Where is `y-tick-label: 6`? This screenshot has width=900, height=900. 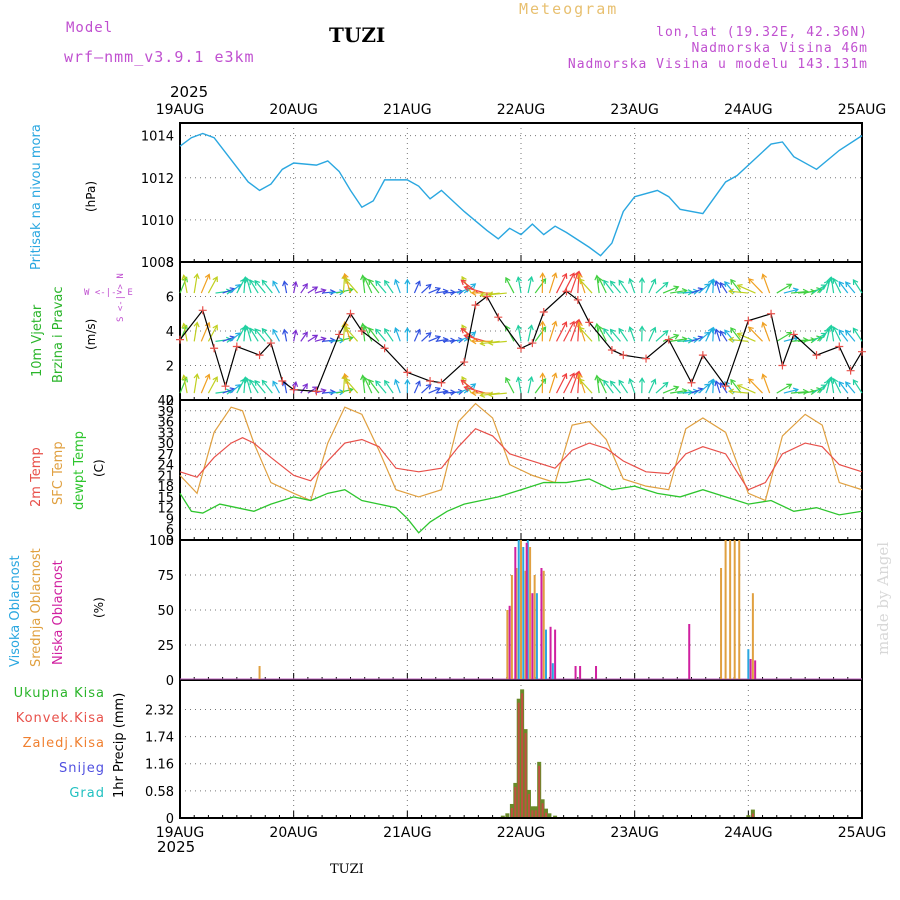 y-tick-label: 6 is located at coordinates (170, 298).